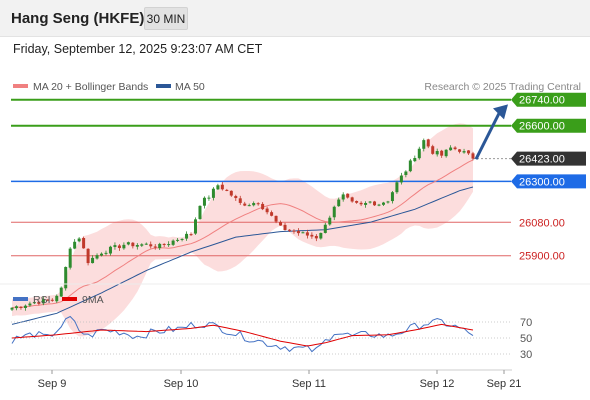 This screenshot has width=590, height=400. What do you see at coordinates (542, 101) in the screenshot?
I see `level-label-26740.00: 26740.00` at bounding box center [542, 101].